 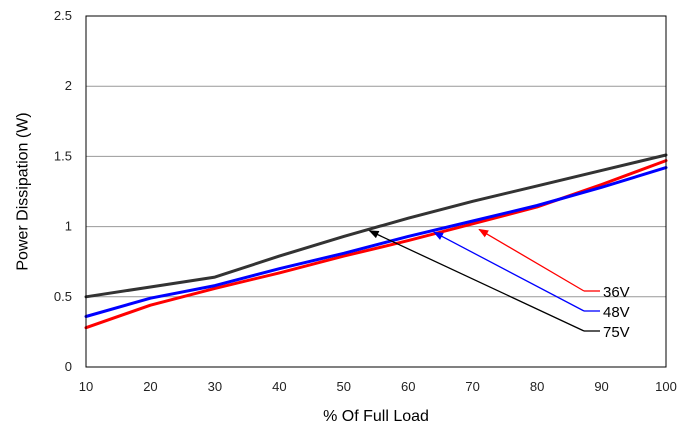 What do you see at coordinates (23, 191) in the screenshot?
I see `y-axis-title: Power Dissipation (W)` at bounding box center [23, 191].